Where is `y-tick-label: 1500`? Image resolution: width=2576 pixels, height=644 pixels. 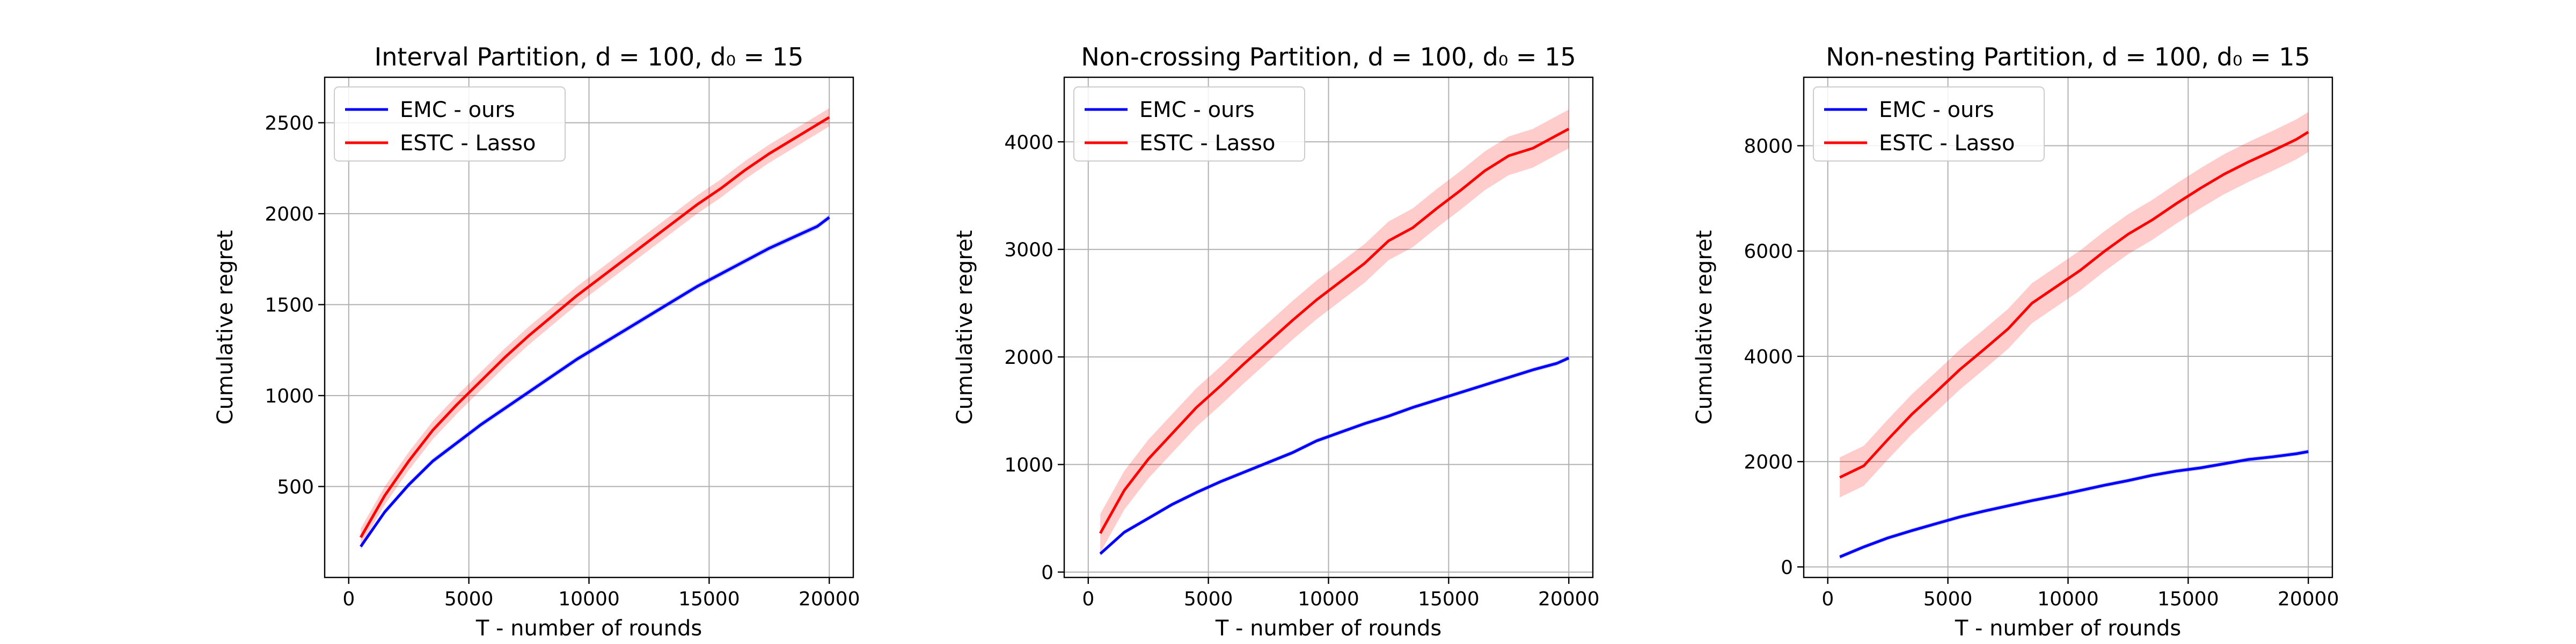 y-tick-label: 1500 is located at coordinates (289, 306).